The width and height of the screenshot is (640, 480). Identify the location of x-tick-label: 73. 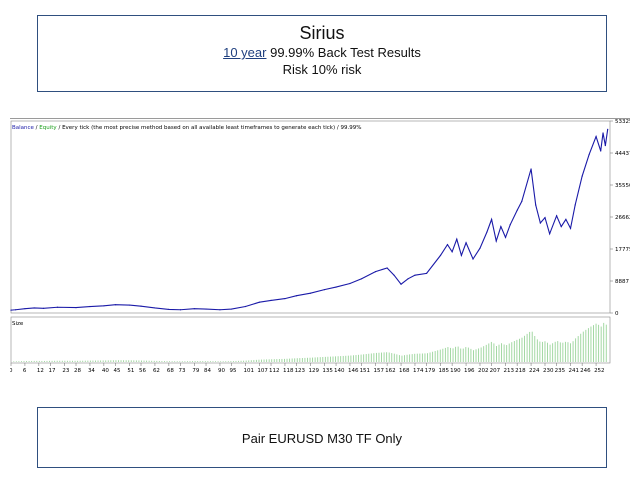
(181, 371).